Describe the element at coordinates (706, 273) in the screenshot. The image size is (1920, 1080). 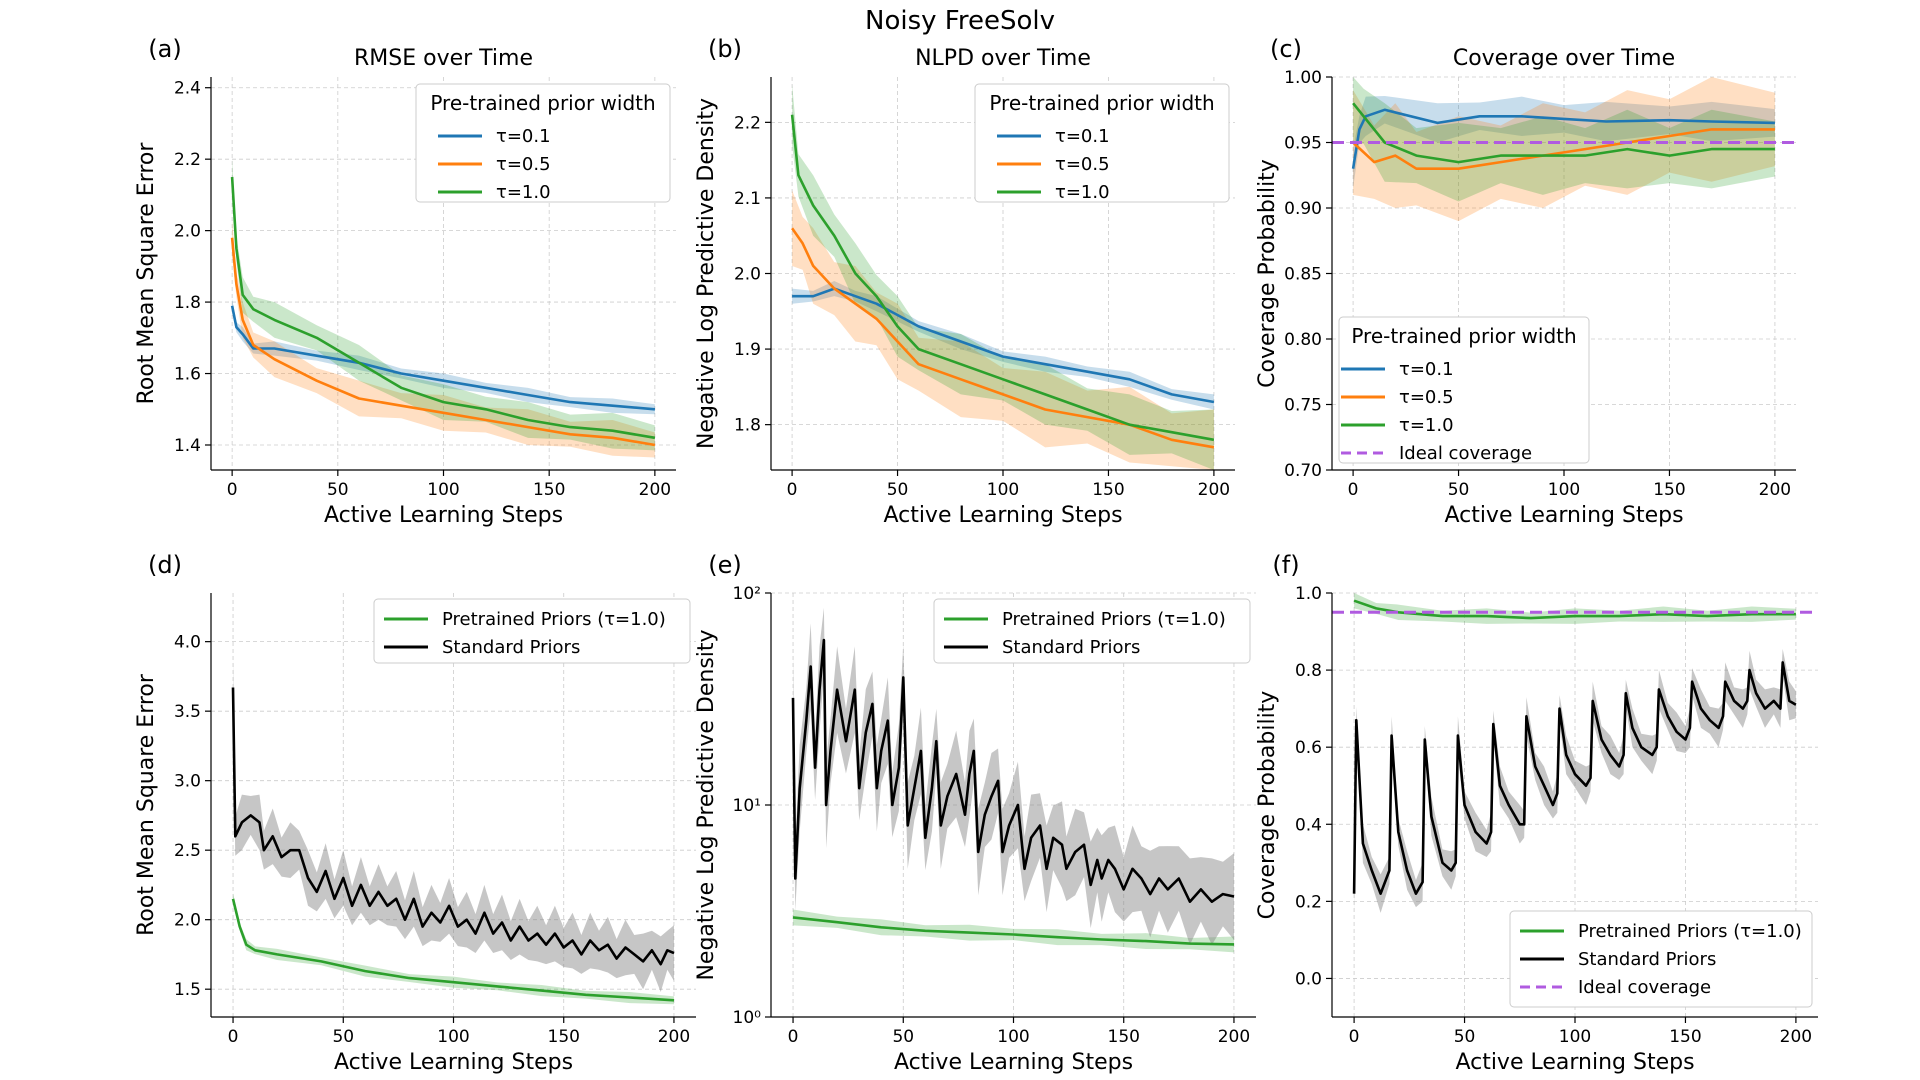
I see `y-axis-label-b: Negative Log Predictive Density` at that location.